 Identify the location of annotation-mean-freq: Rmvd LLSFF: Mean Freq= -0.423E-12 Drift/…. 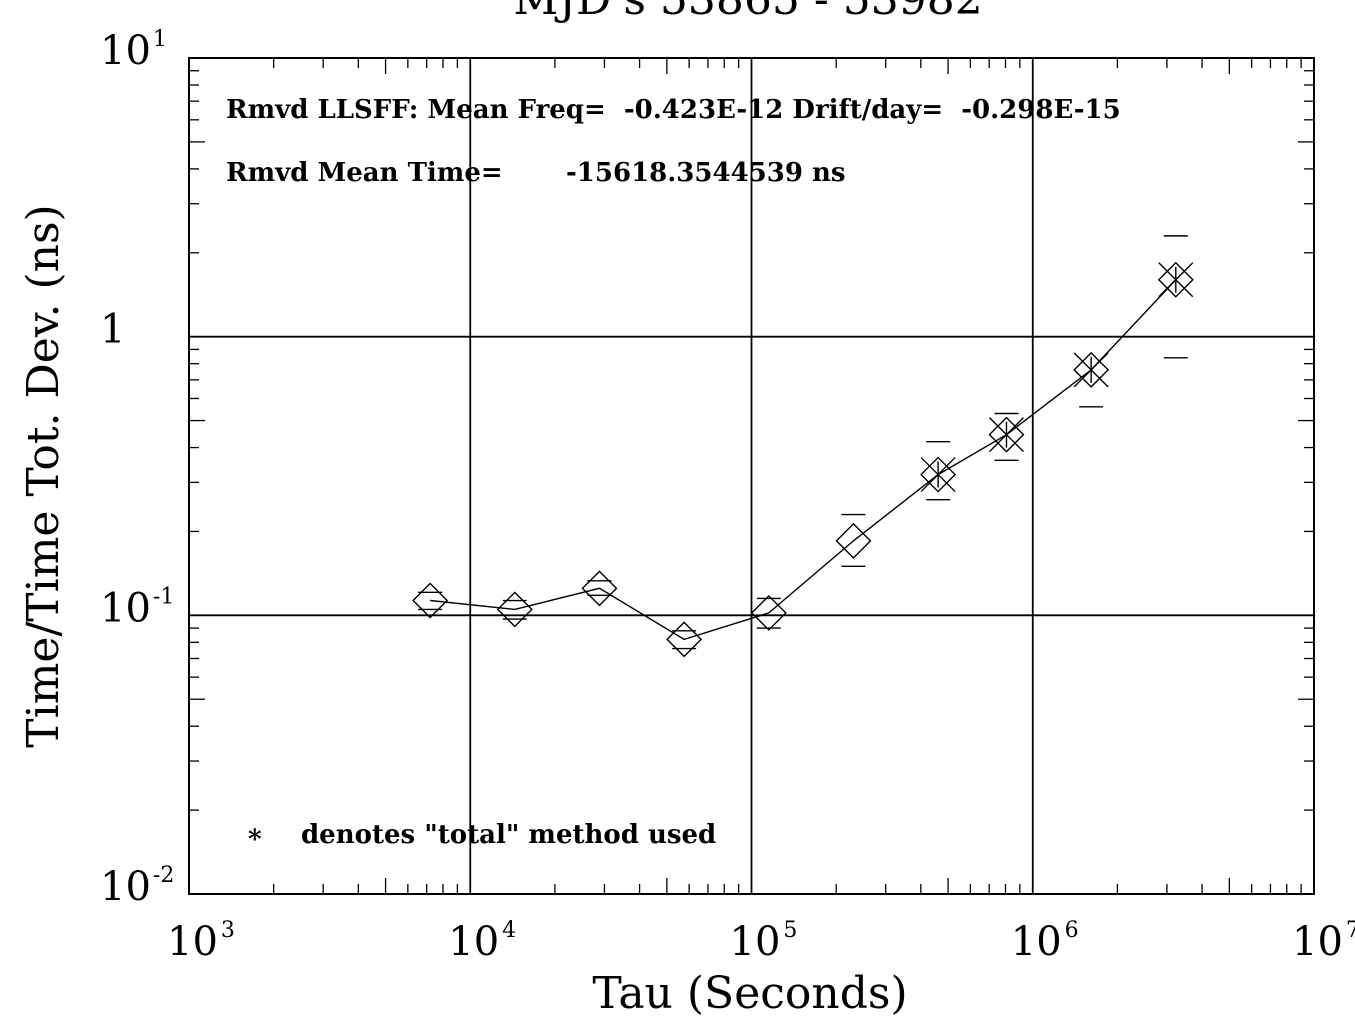
(673, 110).